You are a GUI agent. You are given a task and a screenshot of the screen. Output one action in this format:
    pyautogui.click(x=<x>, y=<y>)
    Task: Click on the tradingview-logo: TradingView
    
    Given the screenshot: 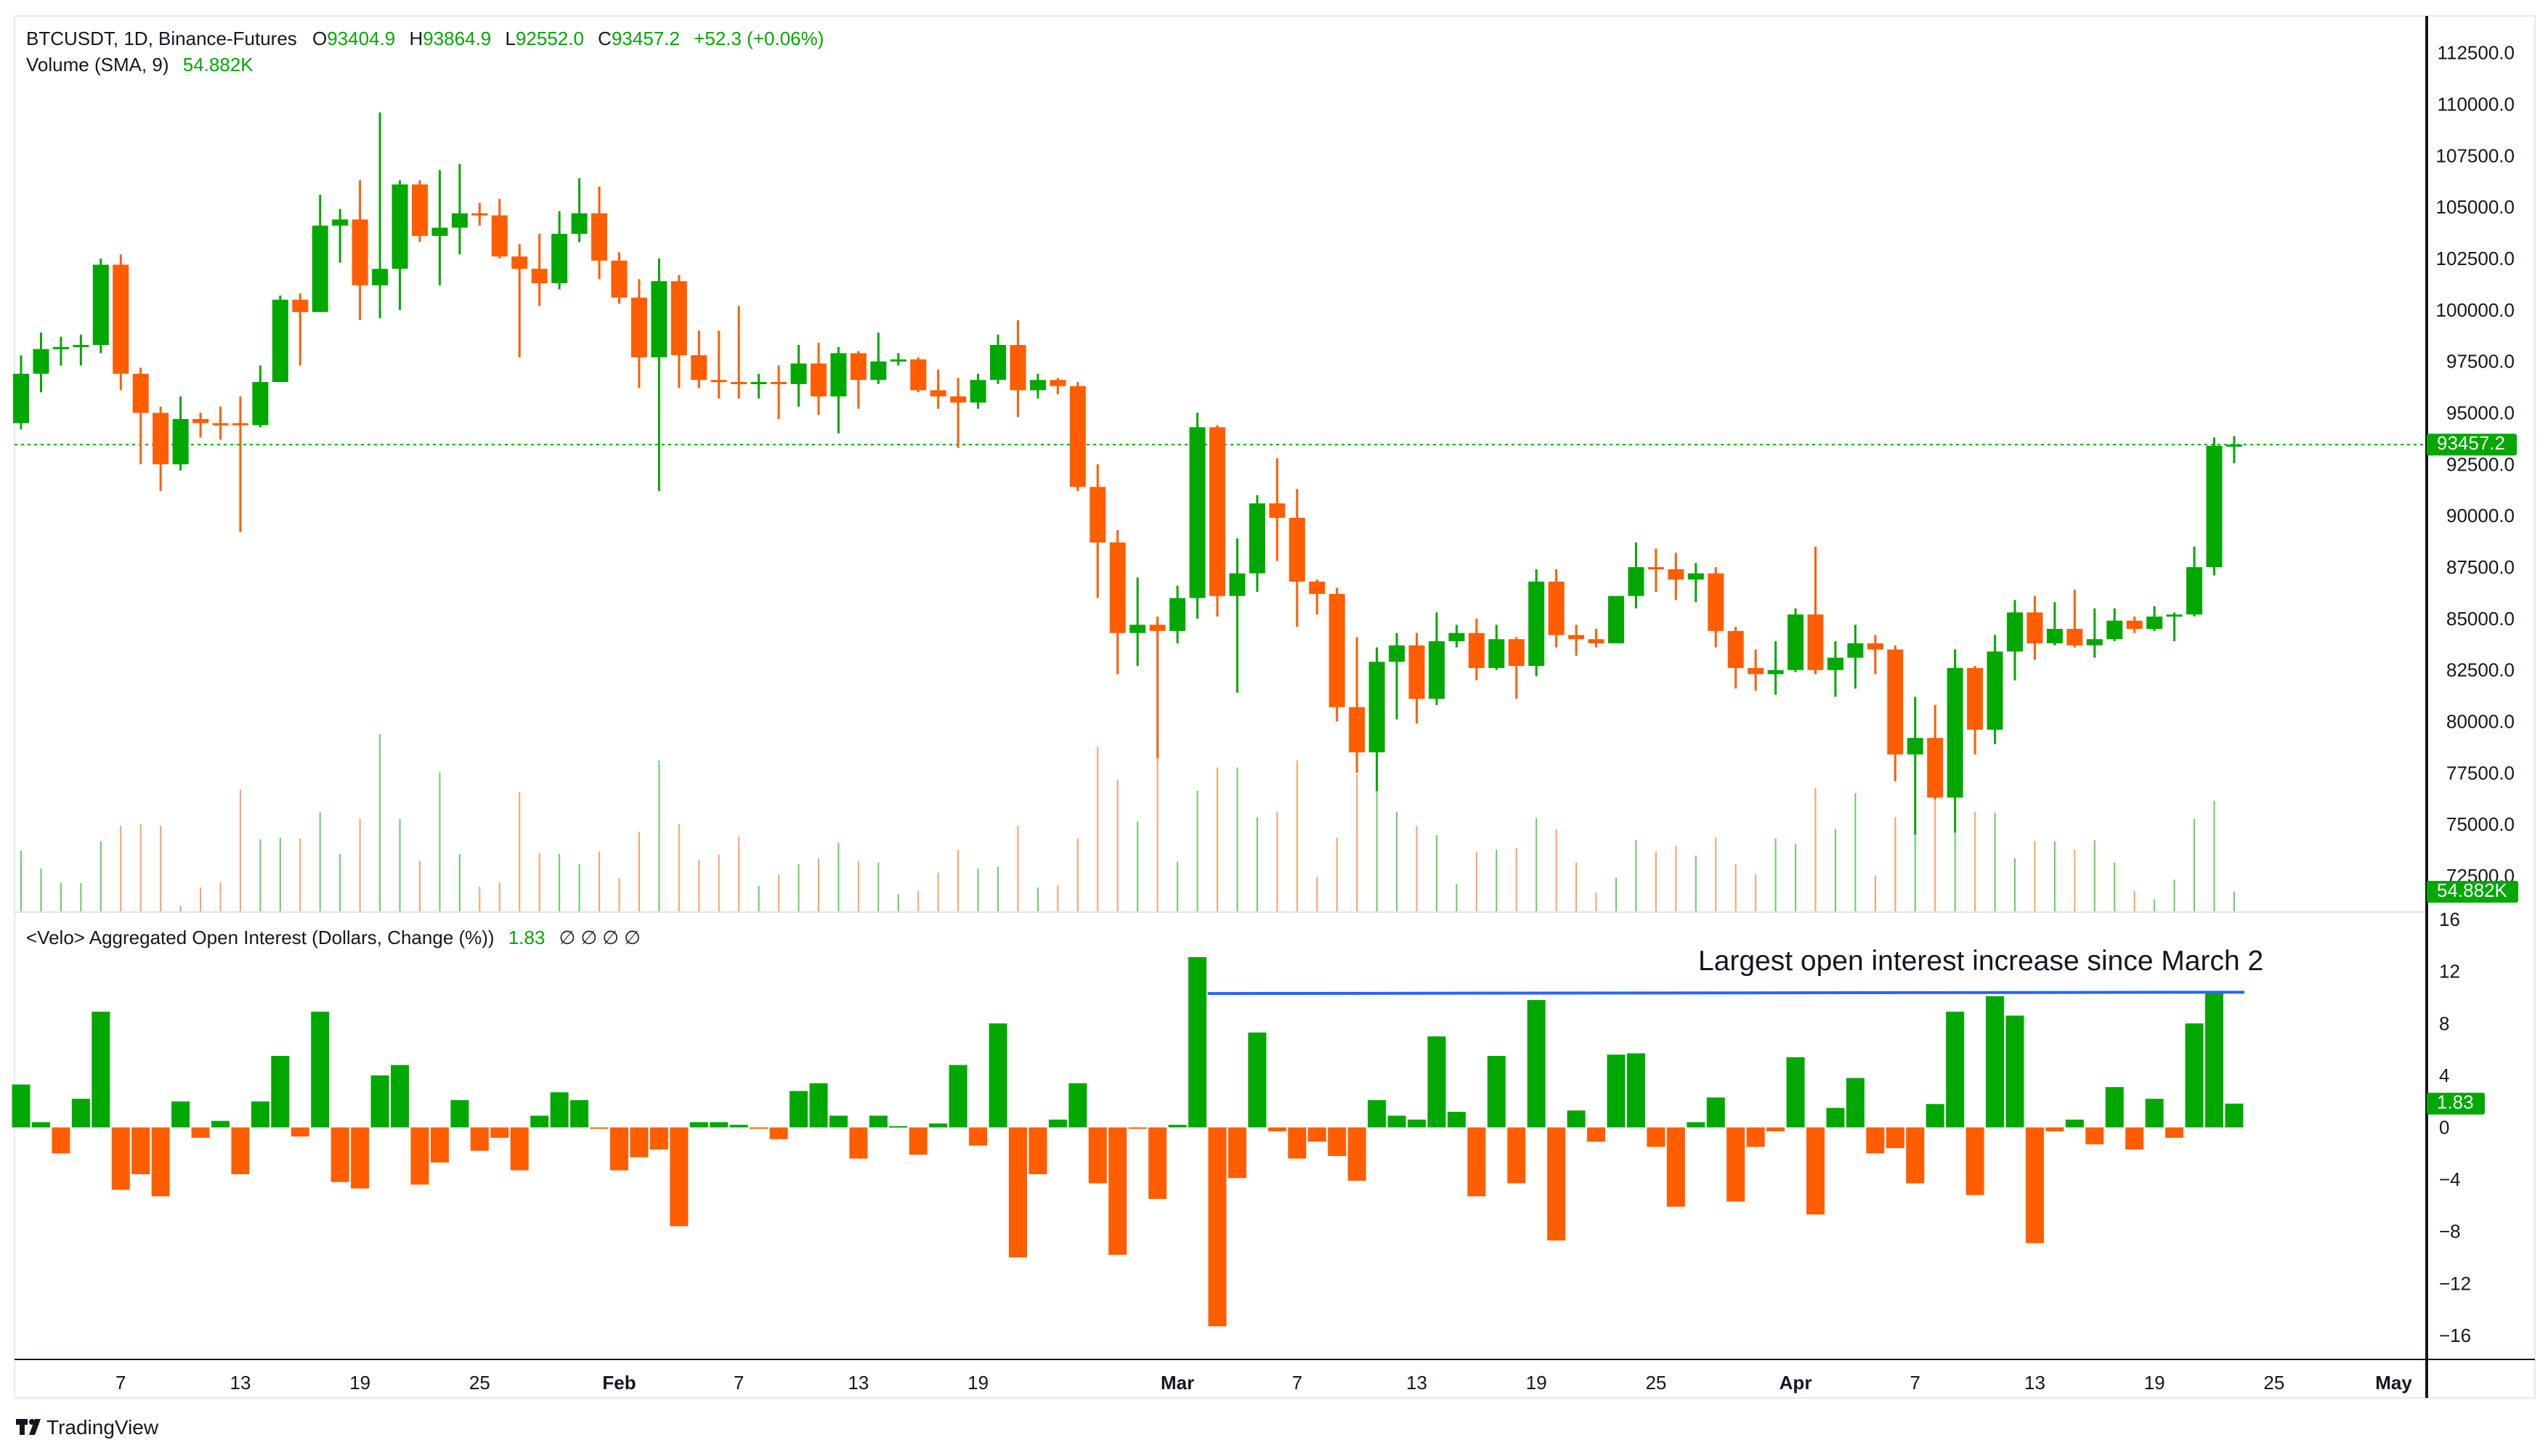 What is the action you would take?
    pyautogui.click(x=87, y=1427)
    